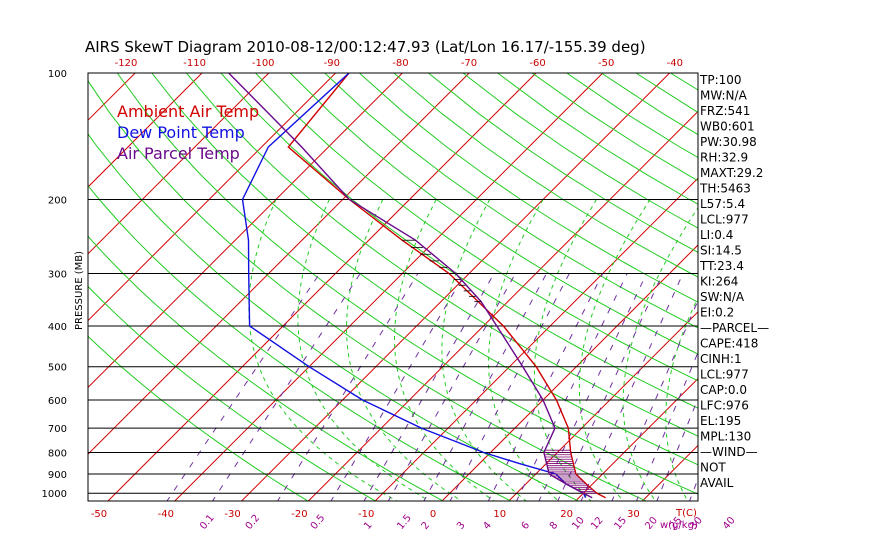 This screenshot has height=560, width=870. What do you see at coordinates (713, 468) in the screenshot?
I see `index-label: NOT` at bounding box center [713, 468].